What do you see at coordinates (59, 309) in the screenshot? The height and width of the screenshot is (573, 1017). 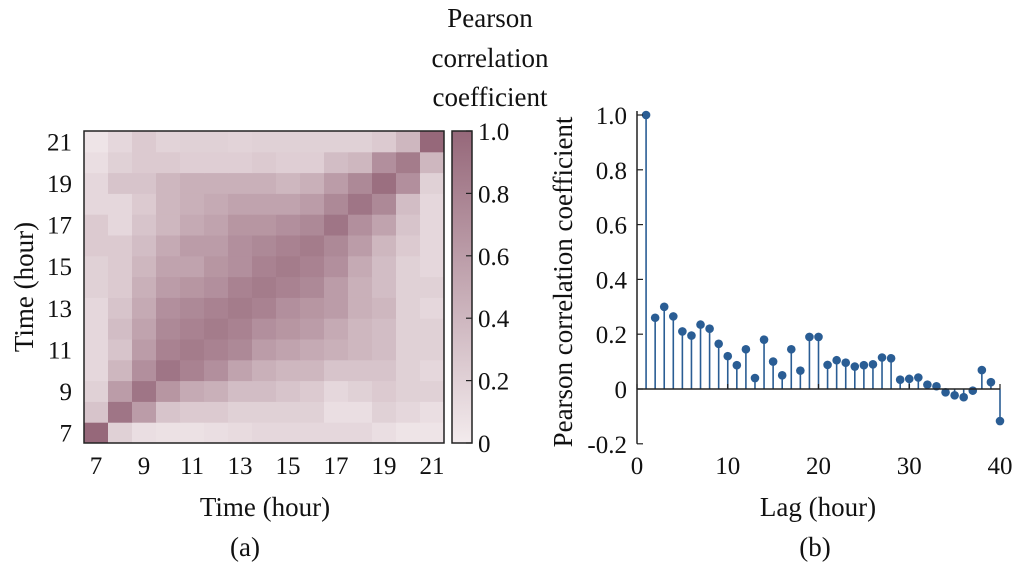 I see `heatmap-y-tick-label: 13` at bounding box center [59, 309].